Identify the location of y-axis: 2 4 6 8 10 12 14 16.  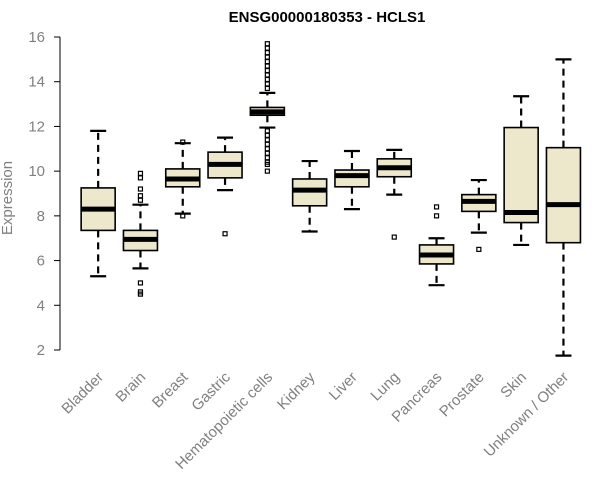
(44, 194).